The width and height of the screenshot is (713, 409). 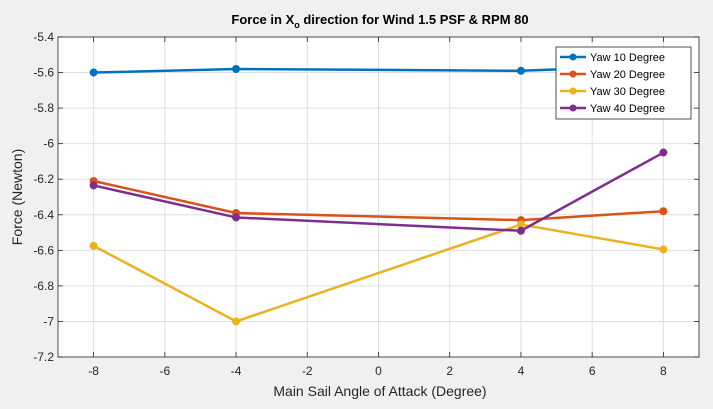 I want to click on y-tick-label: -6.2, so click(x=43, y=179).